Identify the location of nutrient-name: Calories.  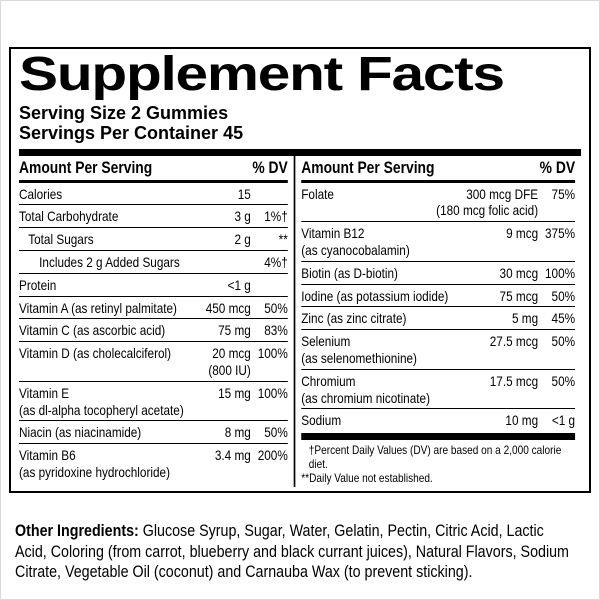
(41, 193).